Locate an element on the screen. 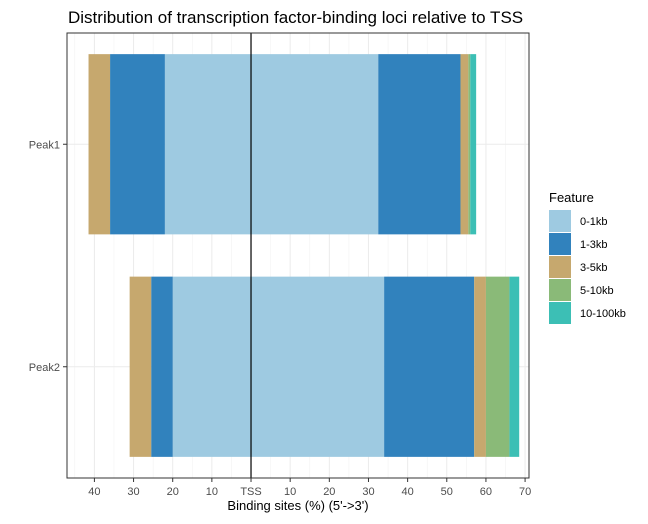  x-axis: 40 30 20 10 TSS 10 20 30 40 50 60 70 is located at coordinates (309, 488).